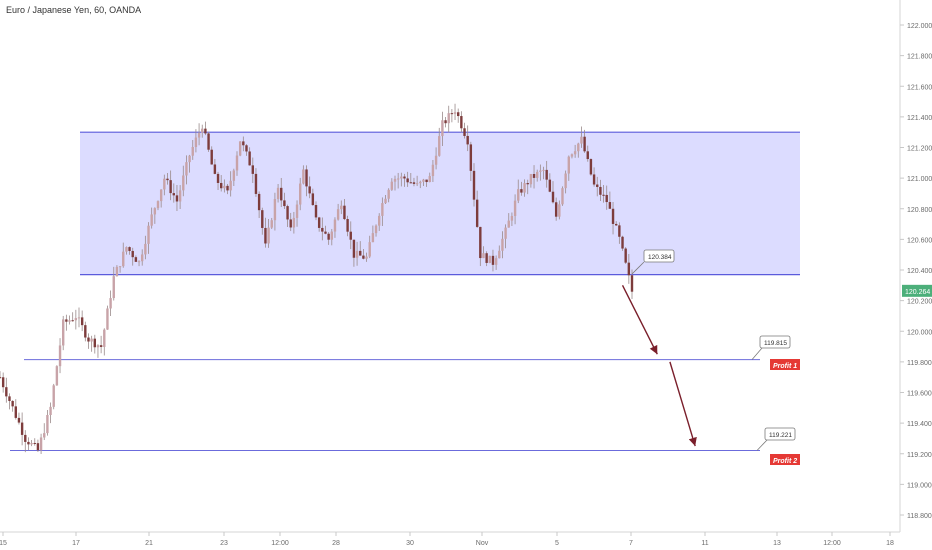  I want to click on y-tick-label: 120.600, so click(919, 240).